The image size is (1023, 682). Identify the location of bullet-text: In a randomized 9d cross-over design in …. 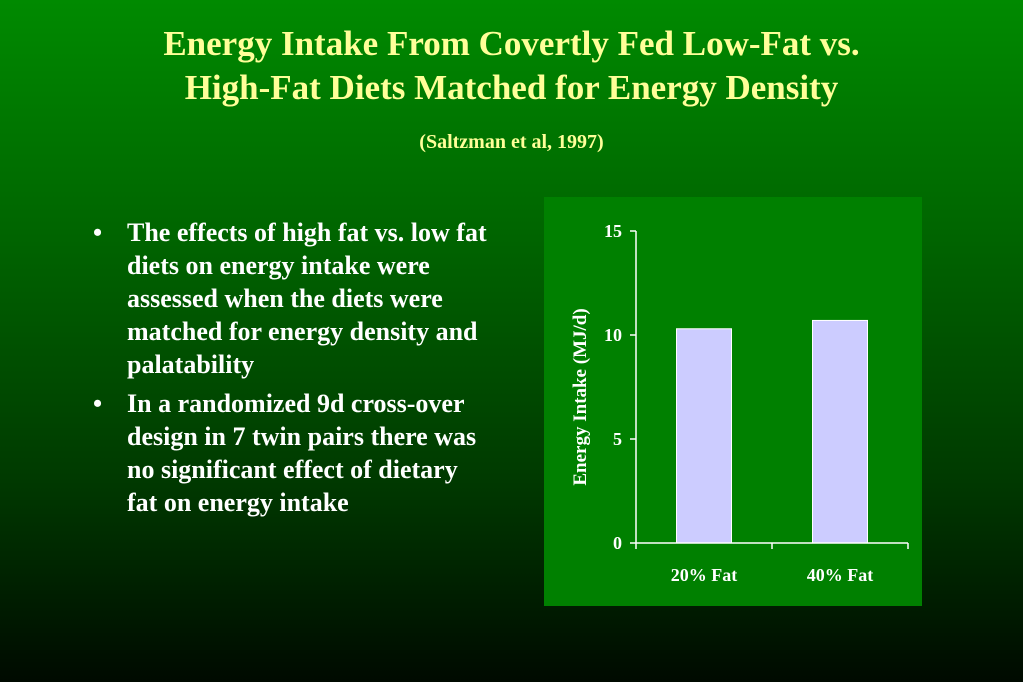
(302, 453).